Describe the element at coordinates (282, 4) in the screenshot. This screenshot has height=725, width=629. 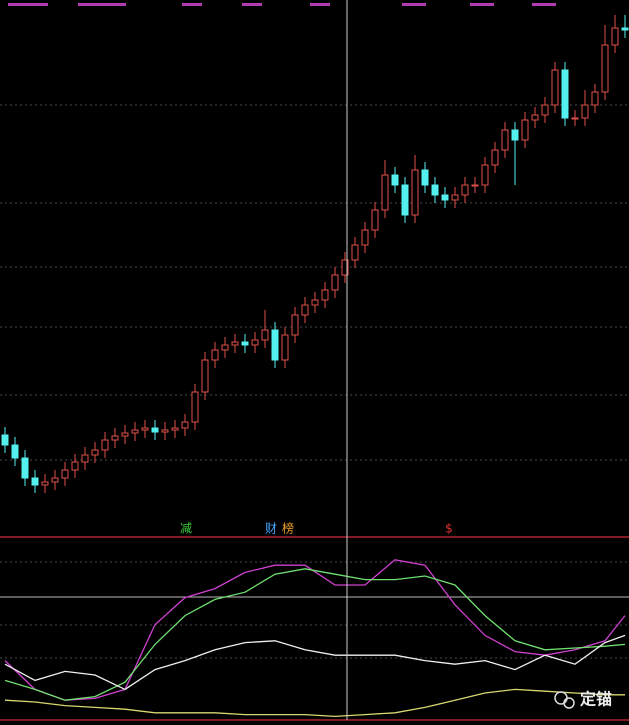
I see `top-glyphs` at that location.